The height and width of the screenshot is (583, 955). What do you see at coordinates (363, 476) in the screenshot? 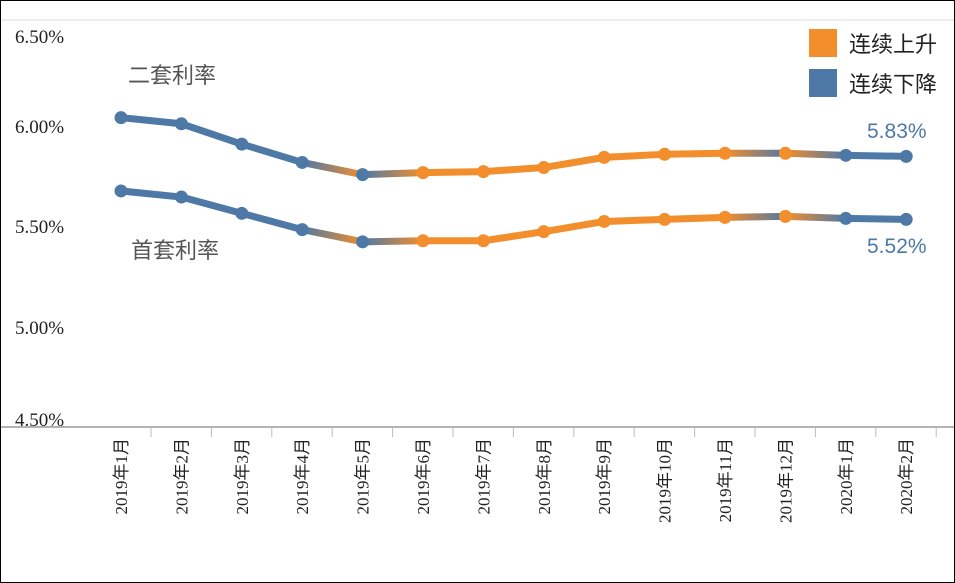
I see `x-tick-label: 2019年5月` at bounding box center [363, 476].